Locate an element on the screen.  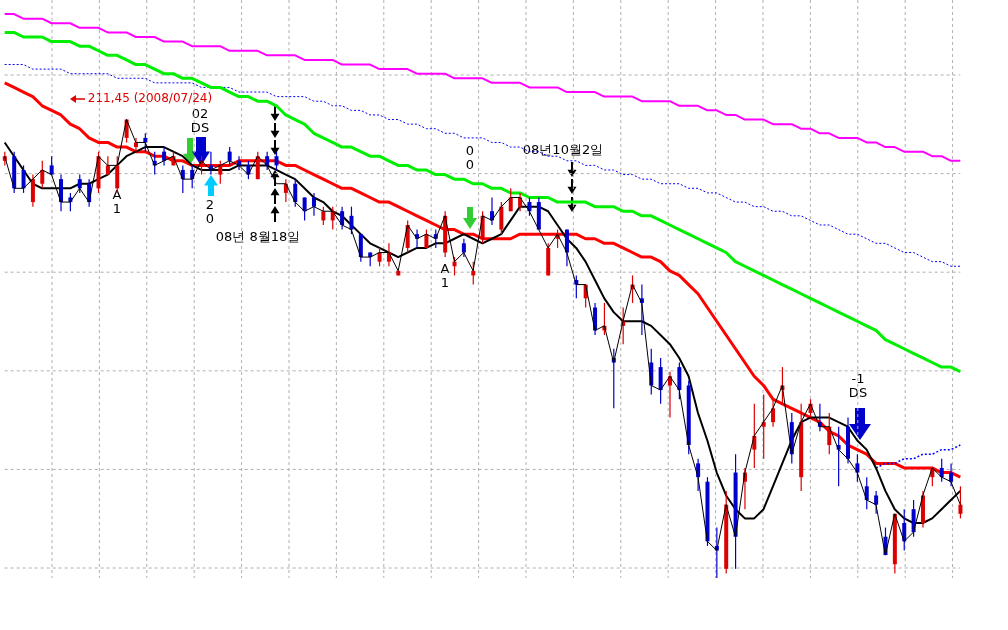
annotation: 0 0 is located at coordinates (470, 157).